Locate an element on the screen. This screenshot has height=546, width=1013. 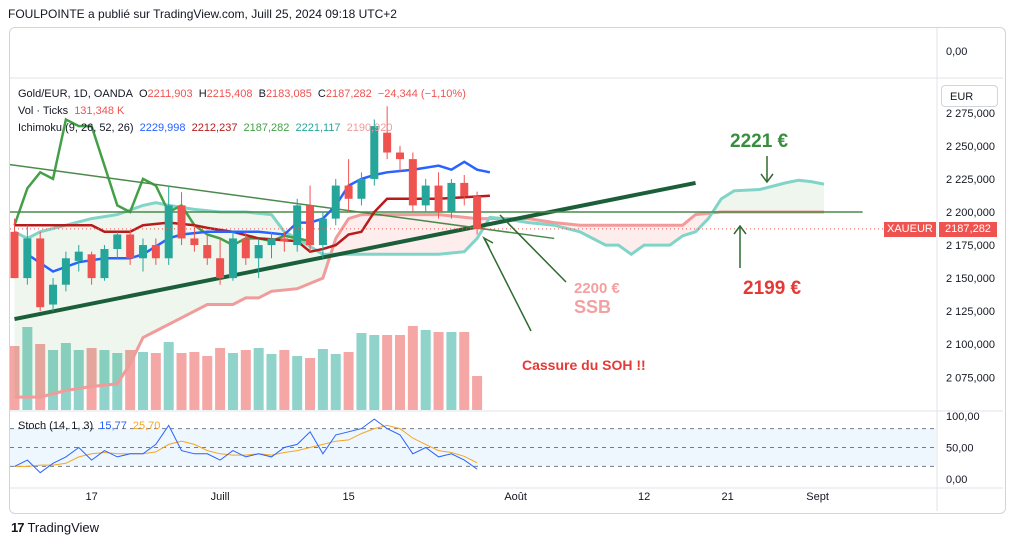
legend-b-label: B is located at coordinates (262, 94).